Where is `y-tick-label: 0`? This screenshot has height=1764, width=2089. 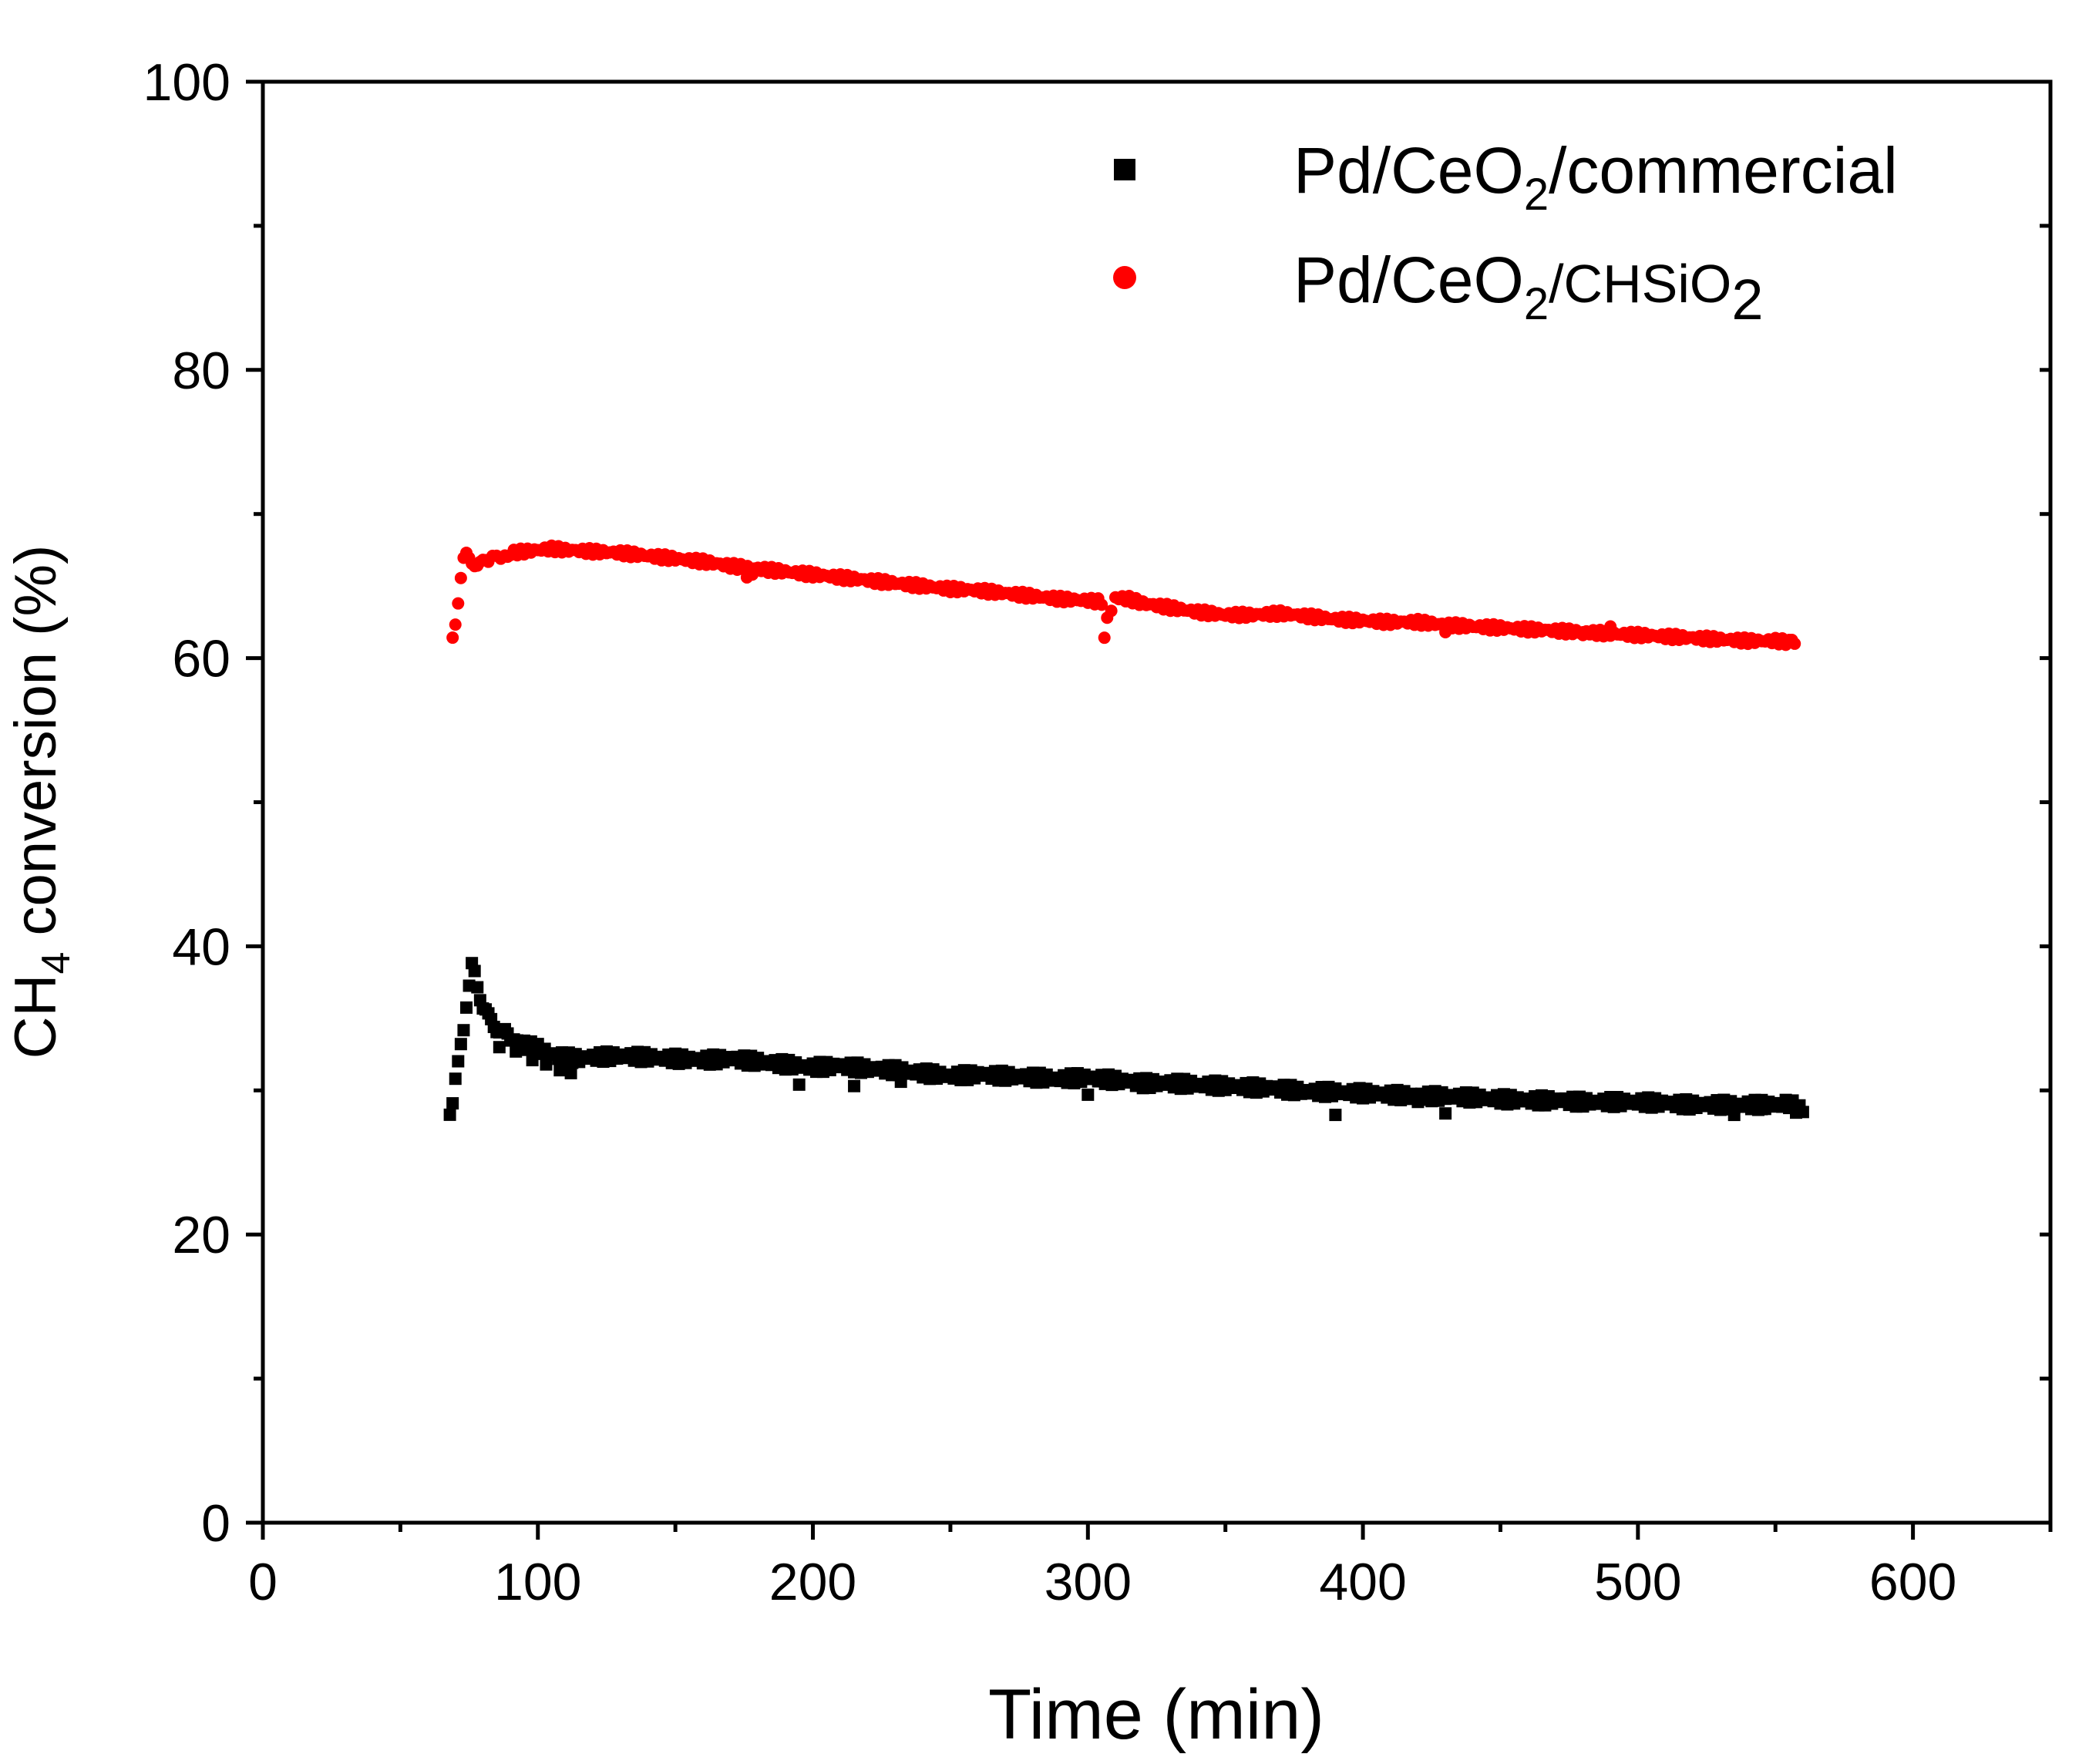
y-tick-label: 0 is located at coordinates (215, 1523).